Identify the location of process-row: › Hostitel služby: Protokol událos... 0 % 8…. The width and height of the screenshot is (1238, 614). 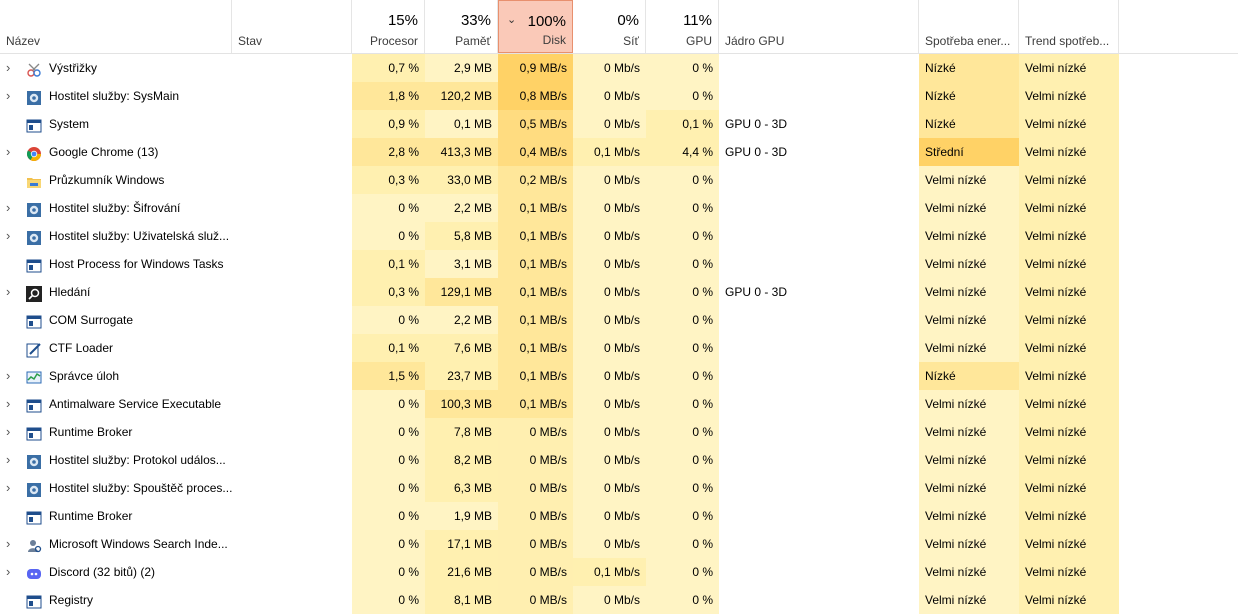
(619, 460).